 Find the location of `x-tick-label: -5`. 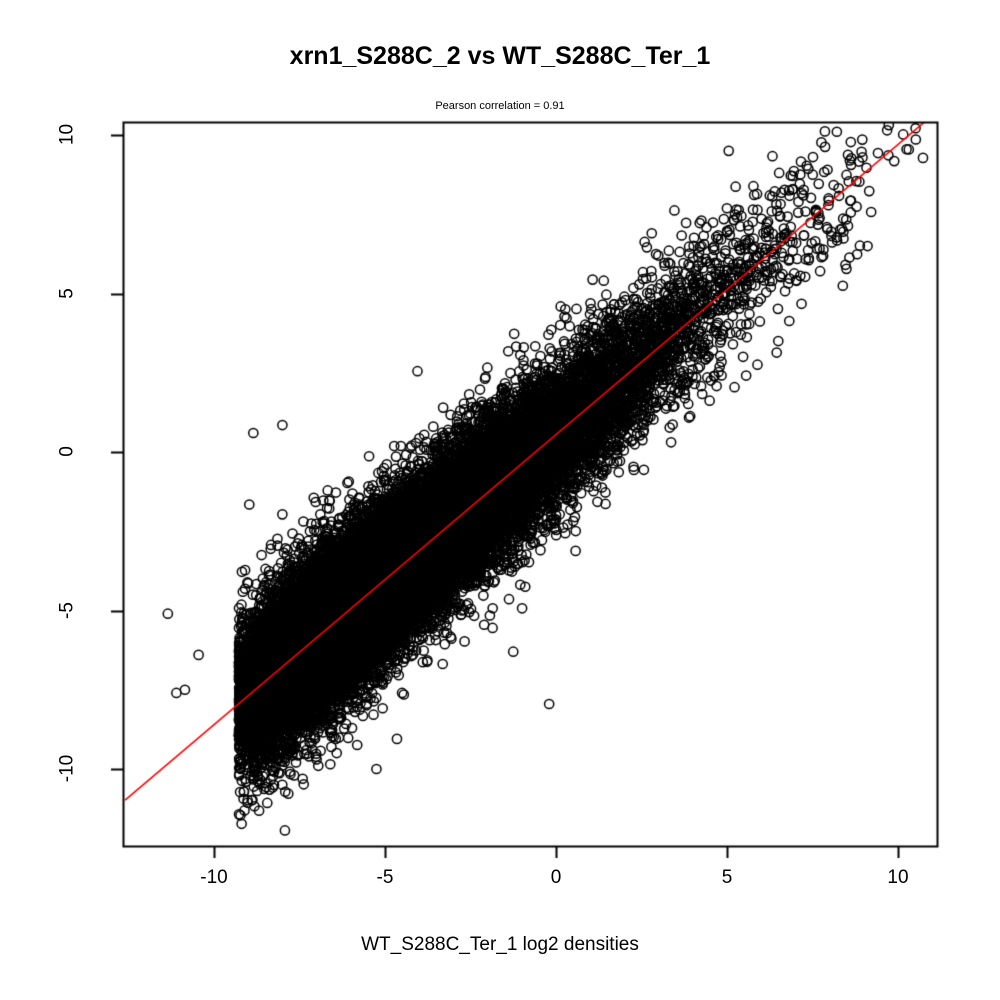

x-tick-label: -5 is located at coordinates (385, 877).